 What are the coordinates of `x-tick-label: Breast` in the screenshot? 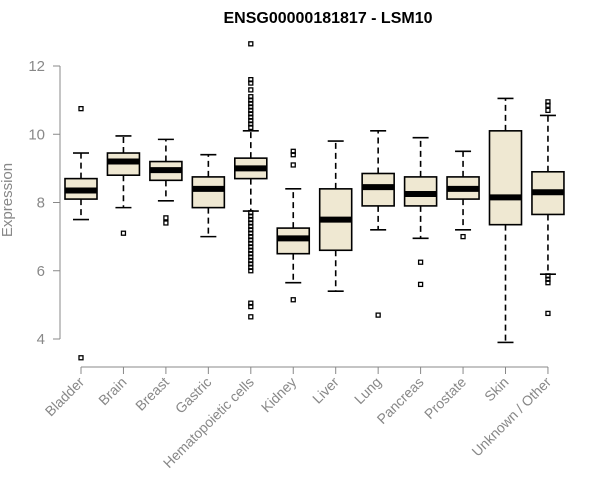 It's located at (152, 394).